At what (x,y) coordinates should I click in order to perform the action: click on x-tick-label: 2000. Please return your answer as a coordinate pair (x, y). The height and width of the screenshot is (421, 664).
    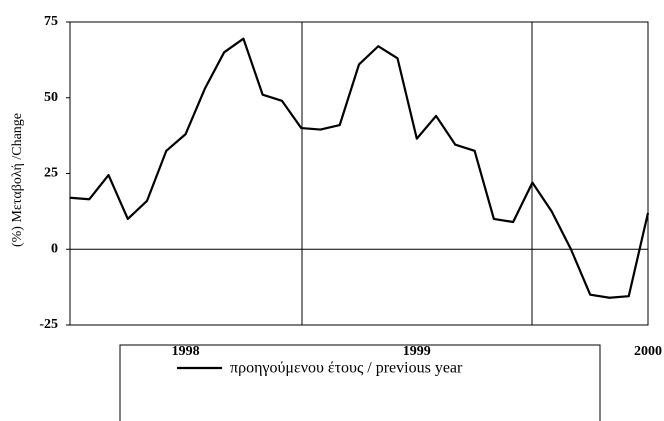
    Looking at the image, I should click on (648, 351).